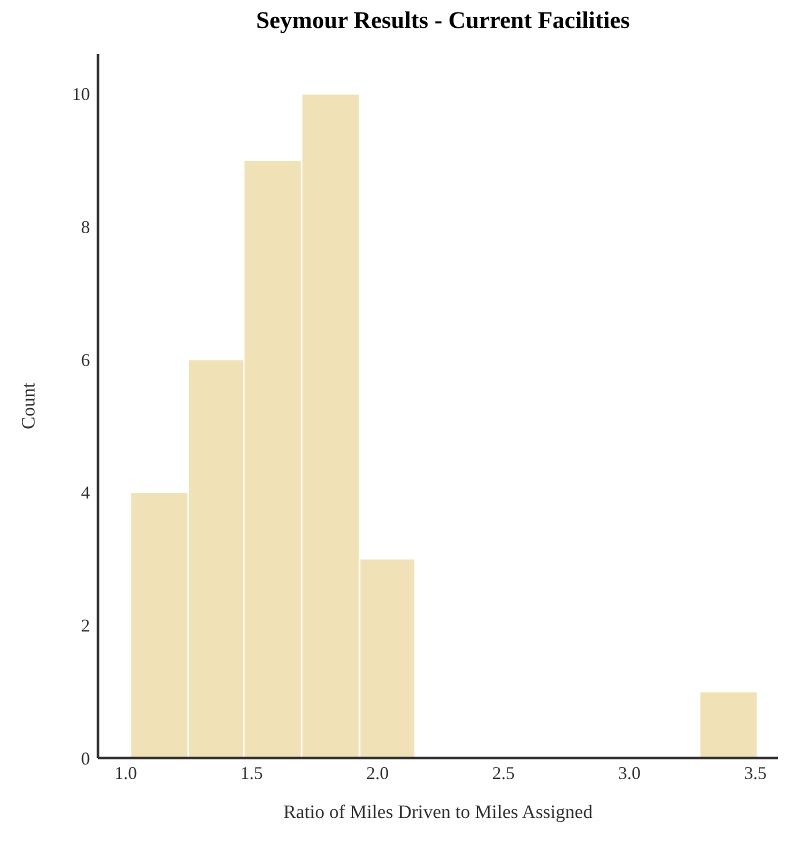 The height and width of the screenshot is (850, 804). Describe the element at coordinates (125, 772) in the screenshot. I see `x-tick-label: 1.0` at that location.